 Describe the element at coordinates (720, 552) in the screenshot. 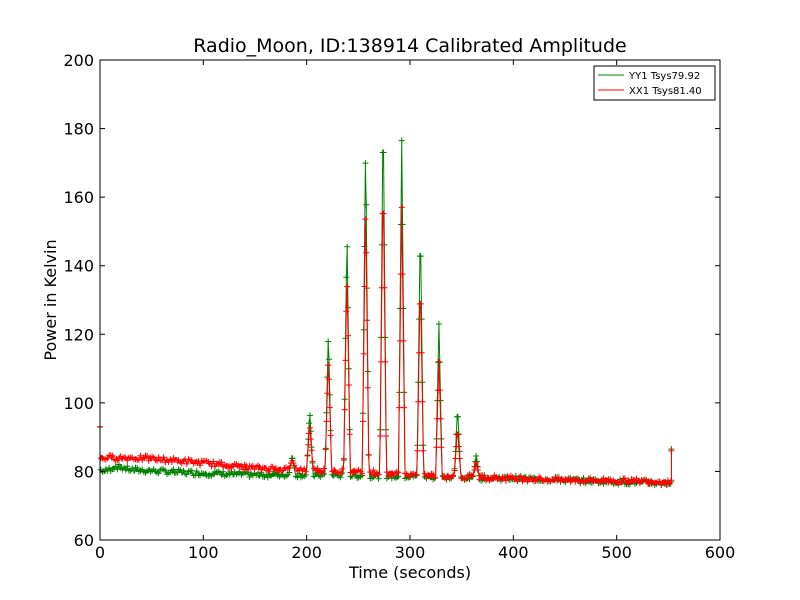

I see `x-tick-label: 600` at that location.